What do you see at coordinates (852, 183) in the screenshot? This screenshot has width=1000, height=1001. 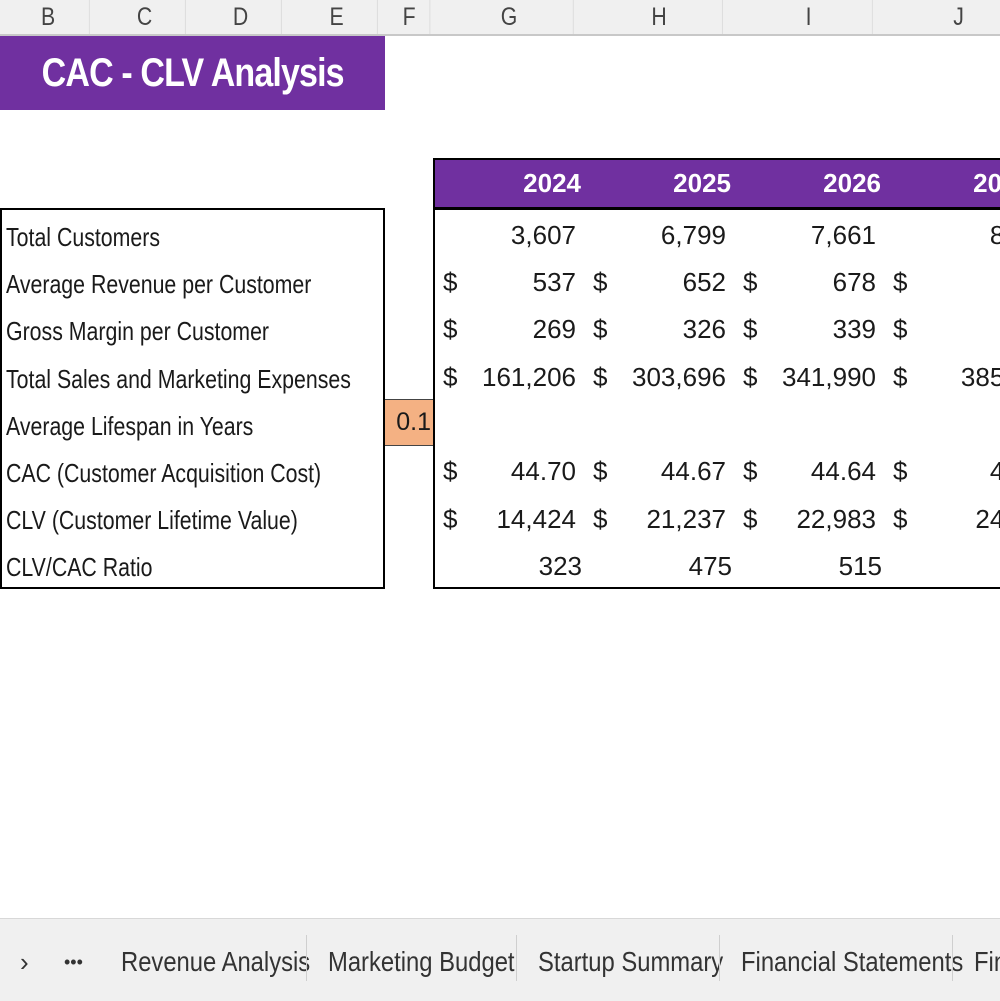 I see `year-2026: 2026` at bounding box center [852, 183].